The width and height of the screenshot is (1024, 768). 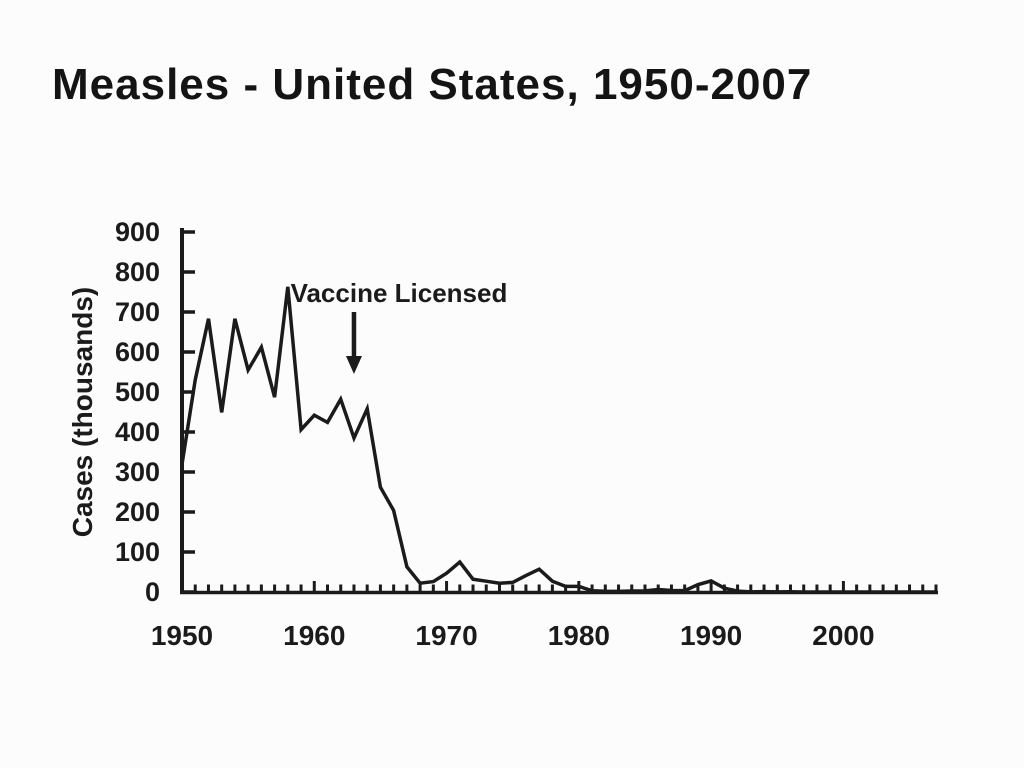 I want to click on y-tick-label: 800, so click(x=137, y=272).